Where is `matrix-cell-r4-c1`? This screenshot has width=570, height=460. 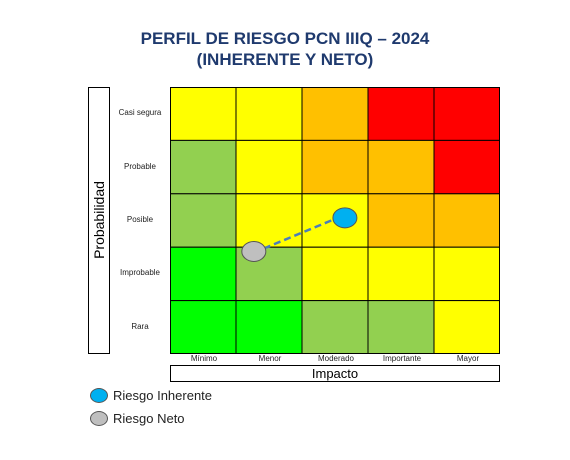 matrix-cell-r4-c1 is located at coordinates (269, 327).